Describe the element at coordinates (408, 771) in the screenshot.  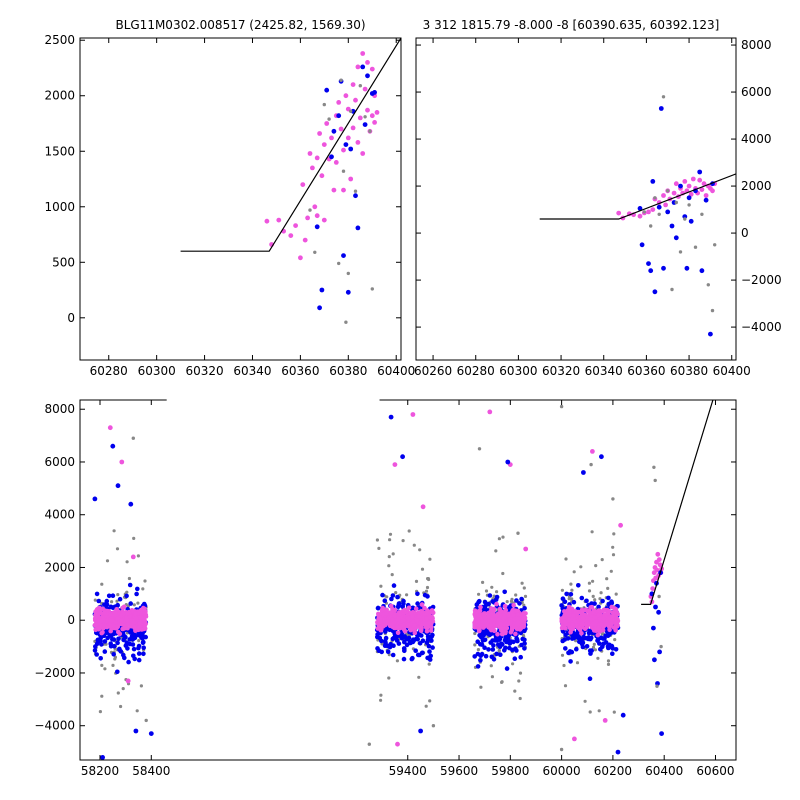
I see `x-tick-label: 59400` at that location.